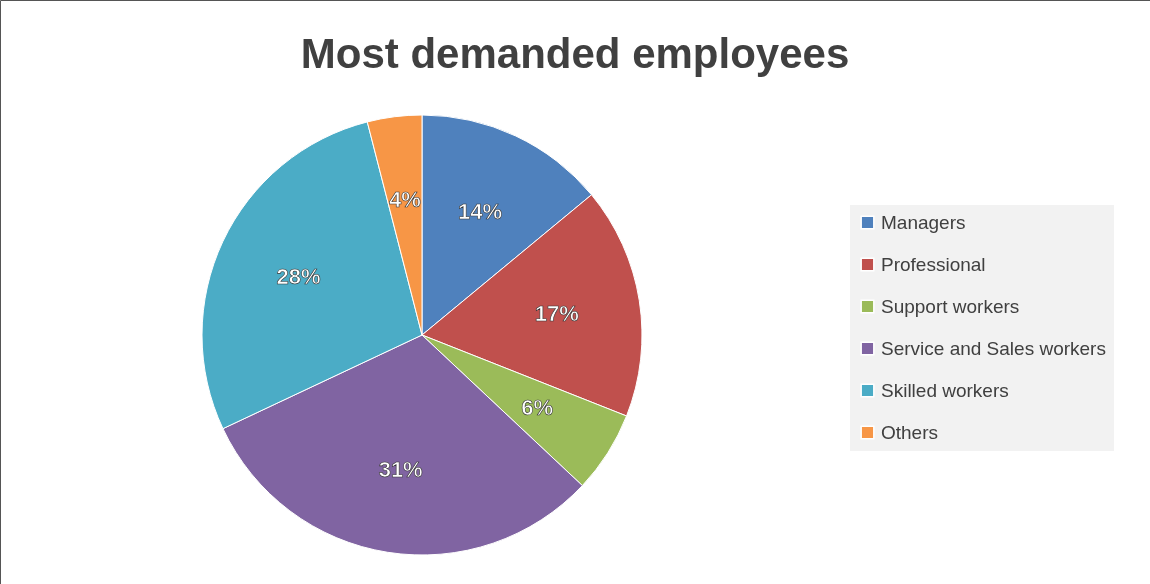 This screenshot has width=1150, height=584. Describe the element at coordinates (923, 222) in the screenshot. I see `legend-label: Managers` at that location.